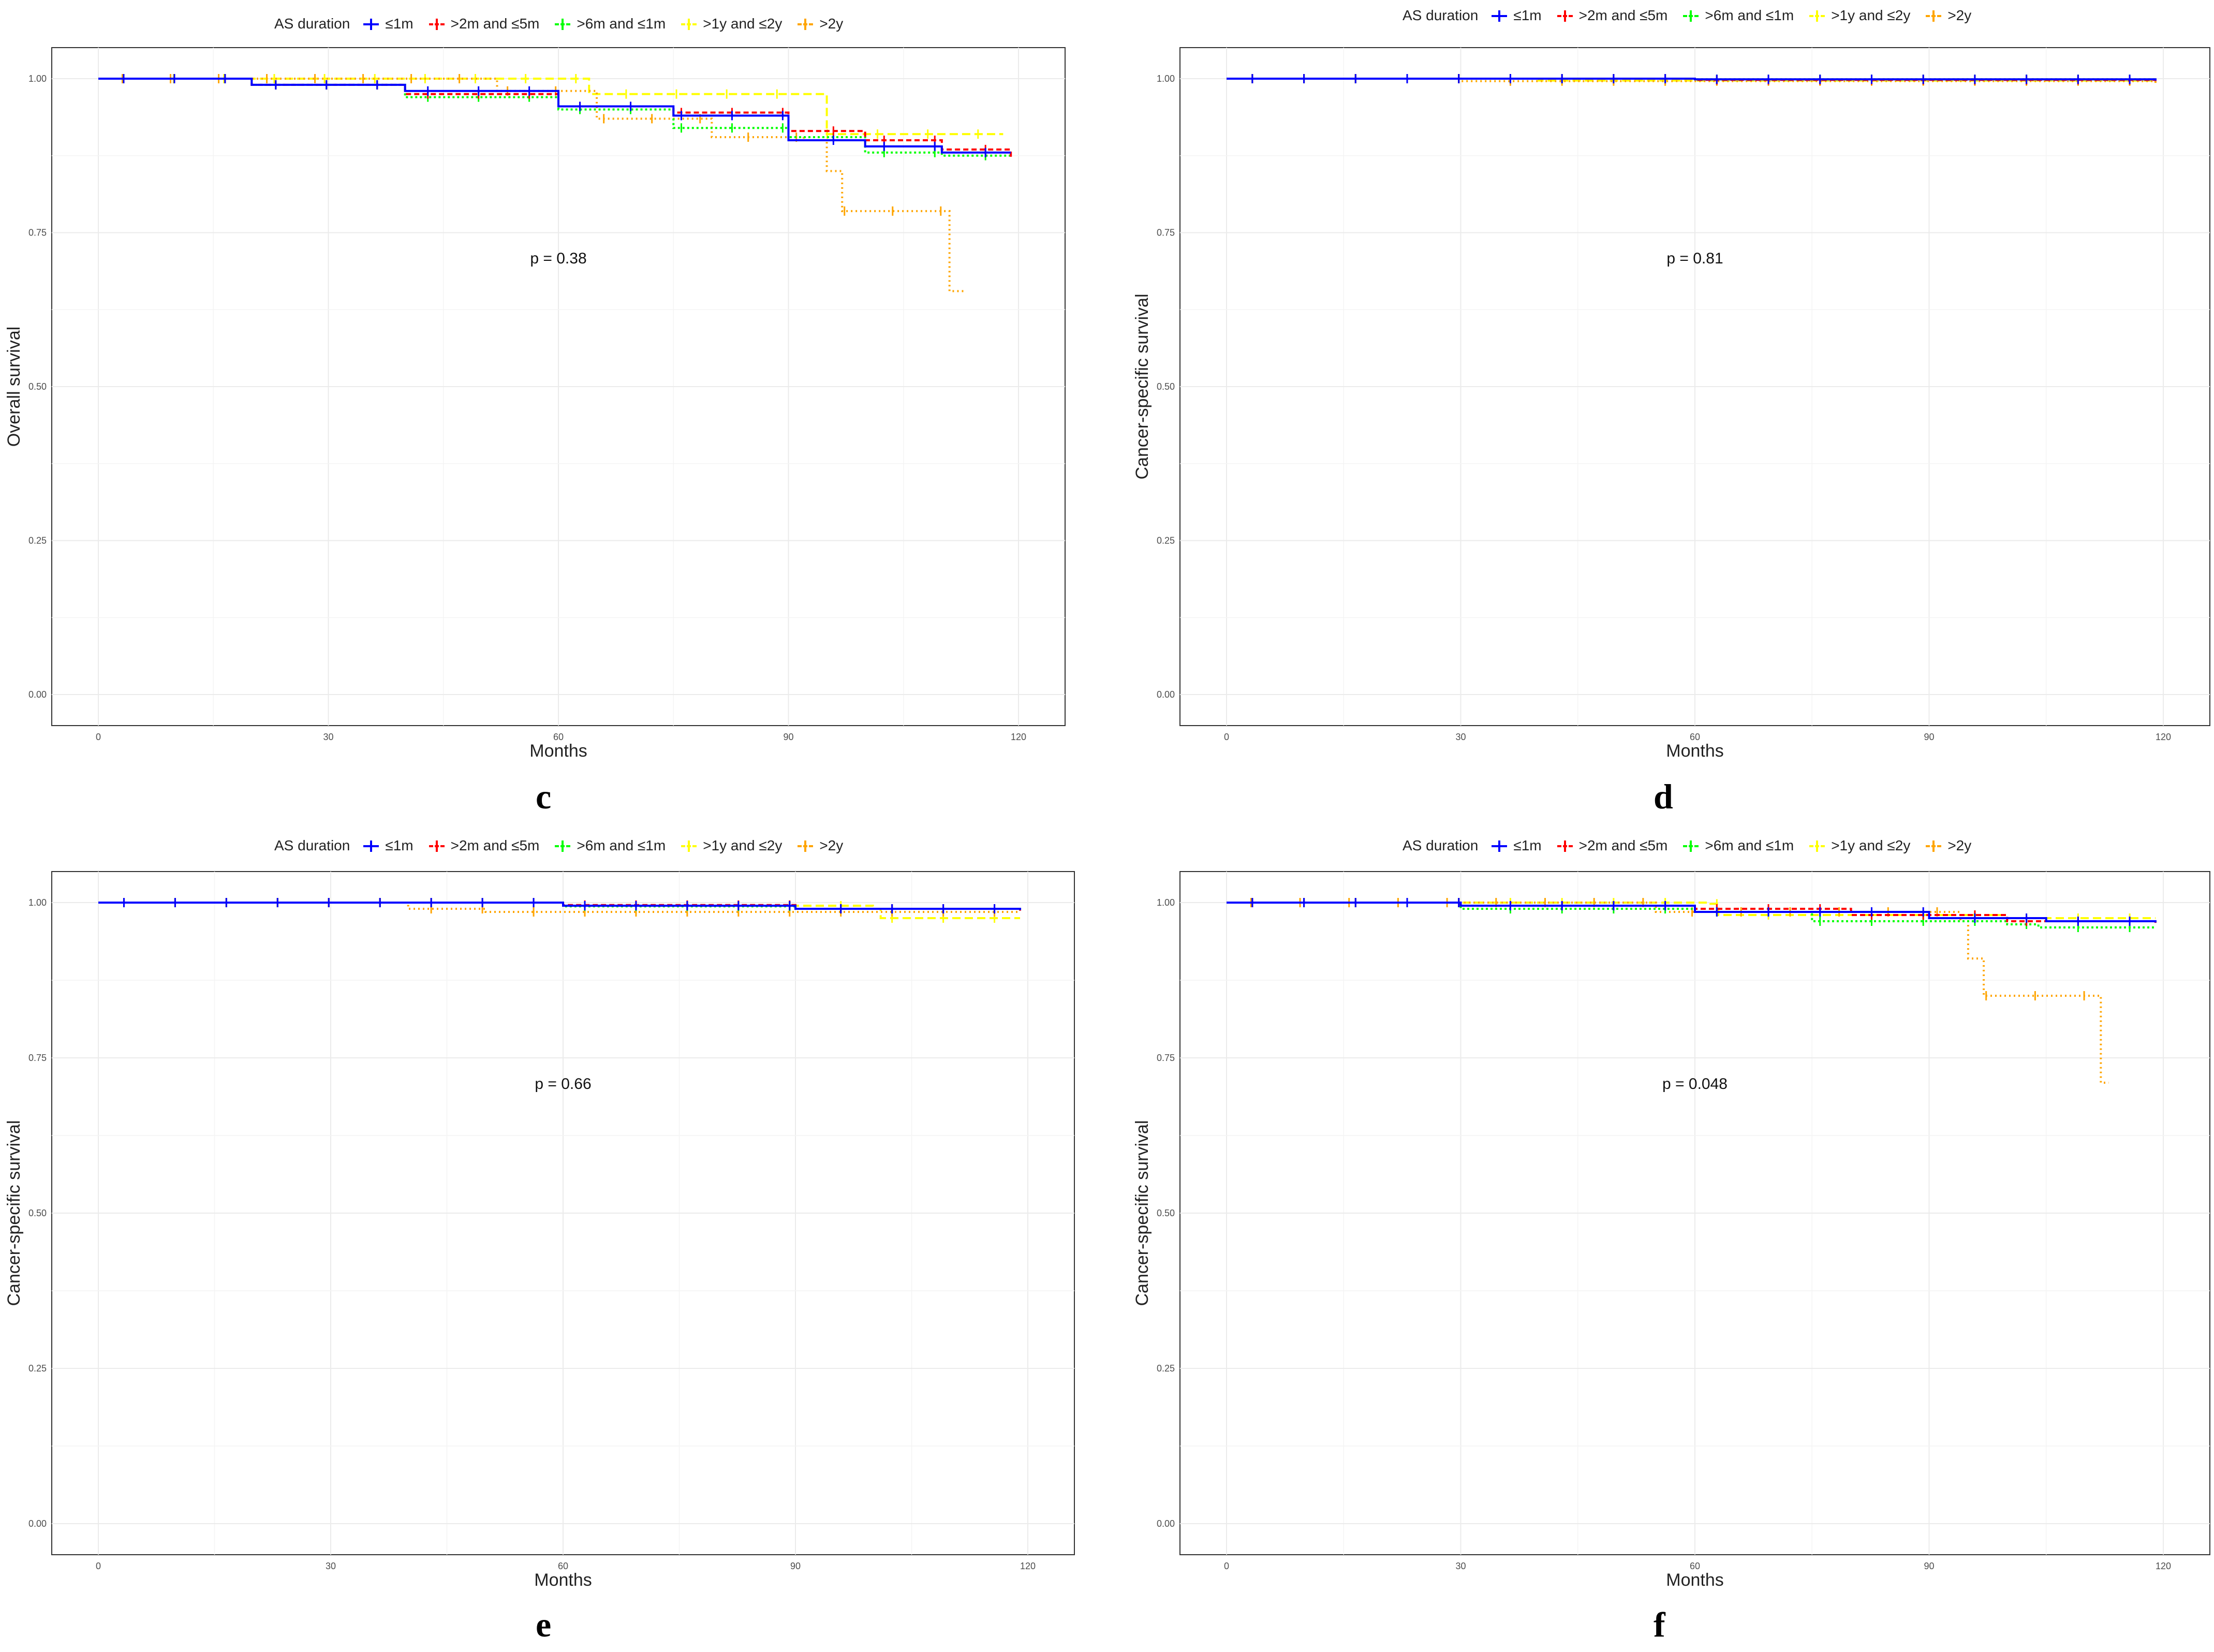 The image size is (2214, 1652). Describe the element at coordinates (544, 1624) in the screenshot. I see `panel-label: e` at that location.